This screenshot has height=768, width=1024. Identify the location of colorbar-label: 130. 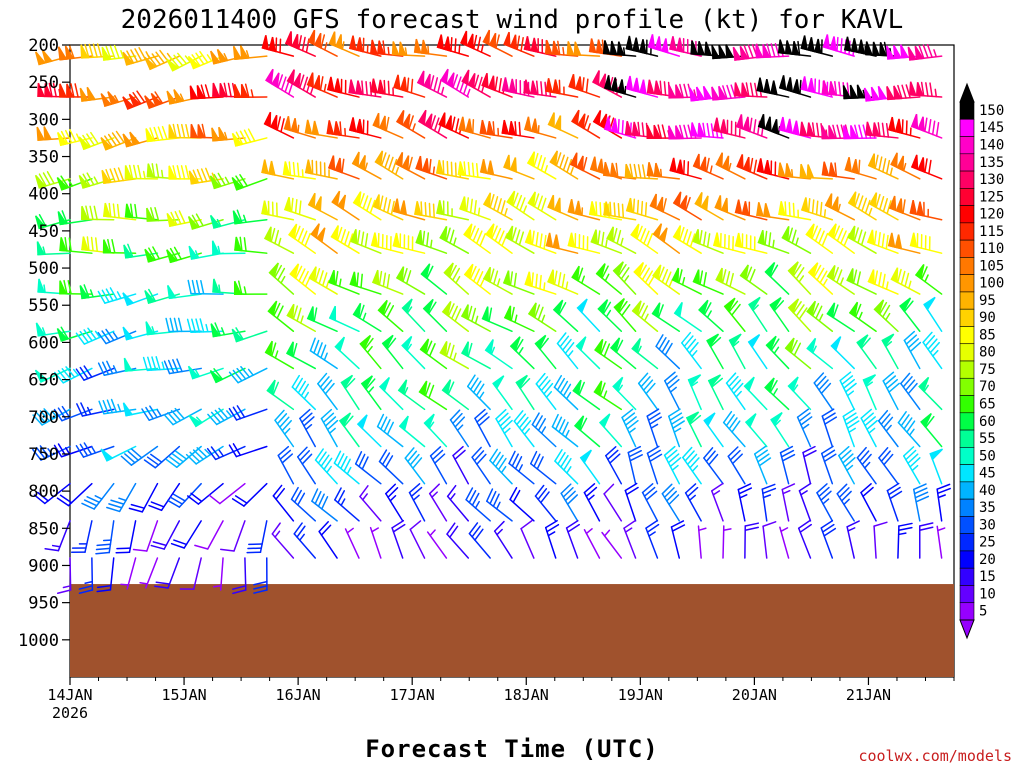
(991, 180).